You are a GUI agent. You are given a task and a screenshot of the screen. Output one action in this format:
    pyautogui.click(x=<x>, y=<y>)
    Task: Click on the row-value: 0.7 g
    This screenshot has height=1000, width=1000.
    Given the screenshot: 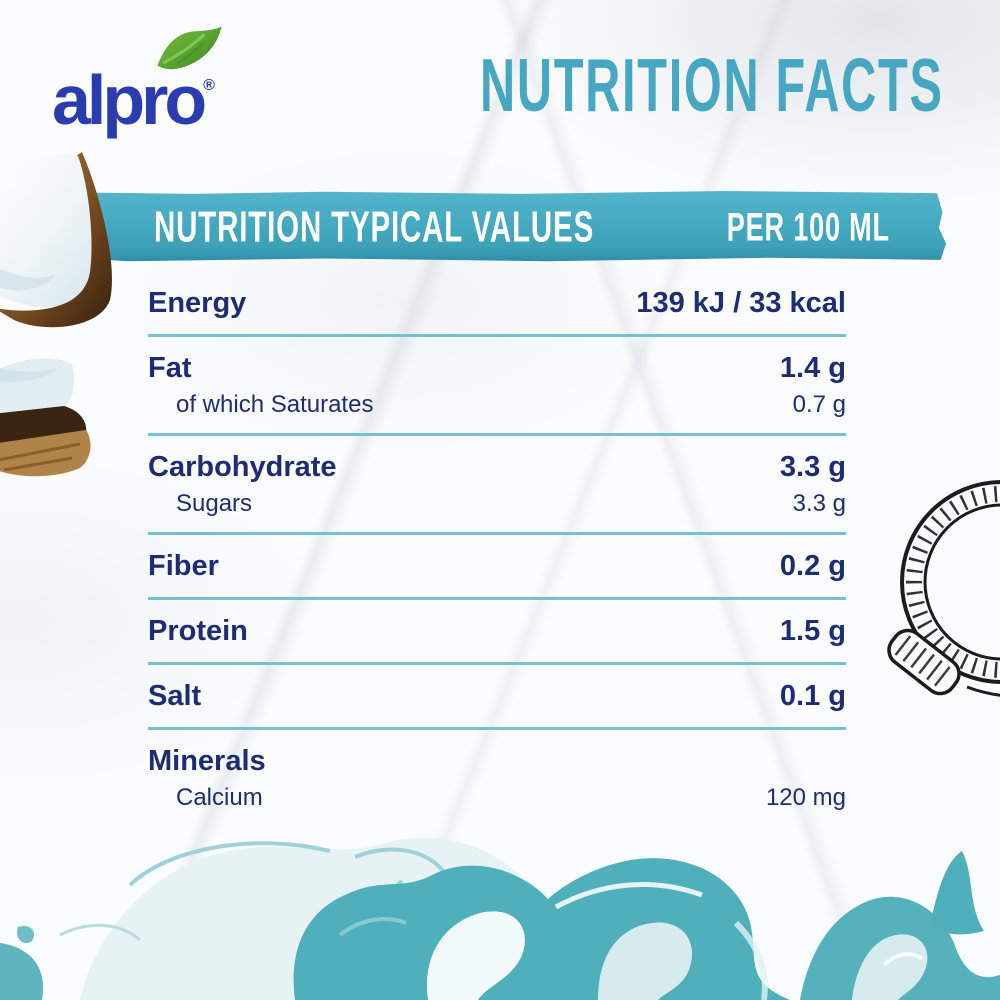 What is the action you would take?
    pyautogui.click(x=819, y=404)
    